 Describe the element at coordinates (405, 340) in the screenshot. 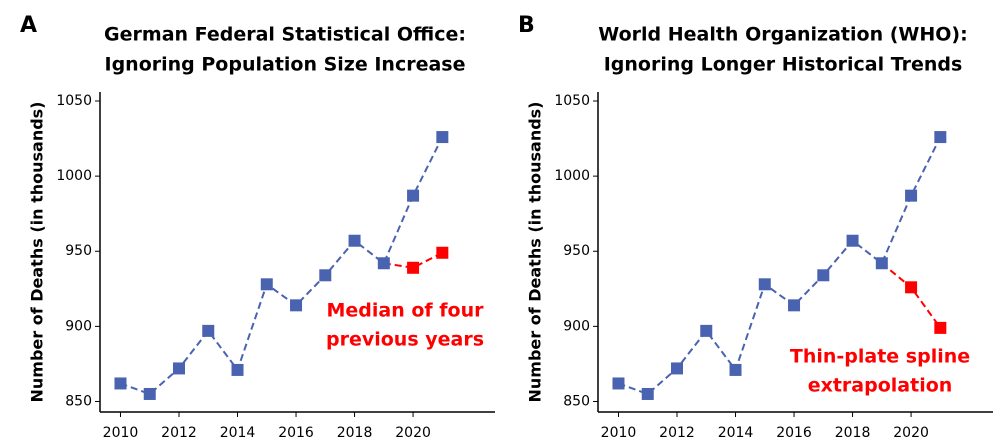

I see `annotation: previous years` at that location.